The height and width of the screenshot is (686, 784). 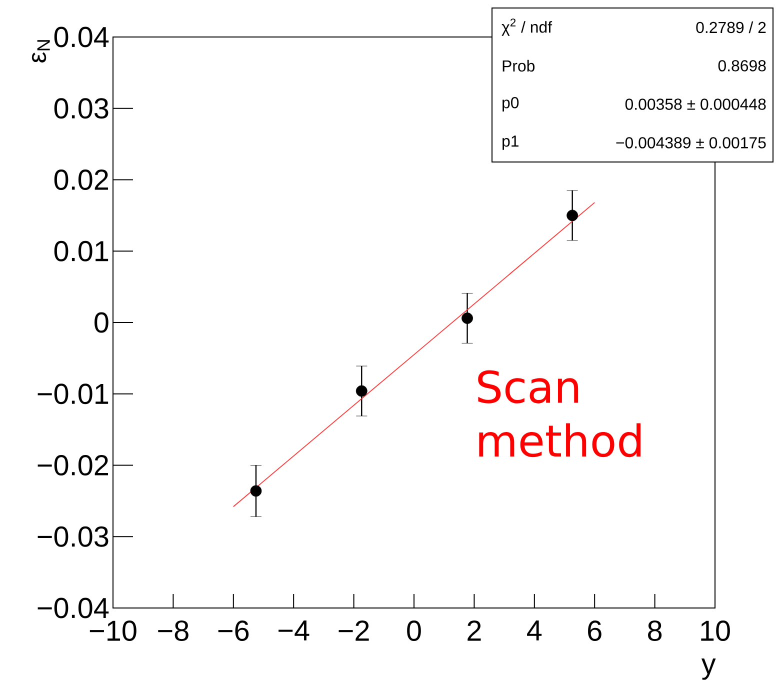 I want to click on annotation: 0.00358 ± 0.000448, so click(x=695, y=104).